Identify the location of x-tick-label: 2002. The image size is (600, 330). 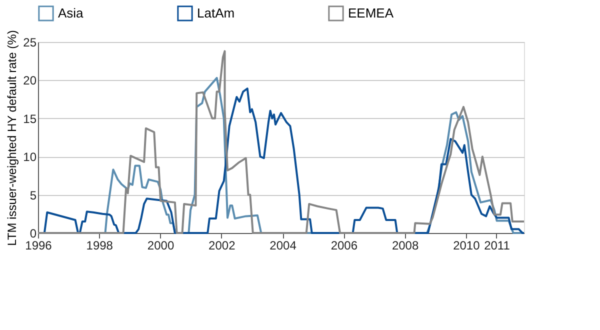
(222, 245).